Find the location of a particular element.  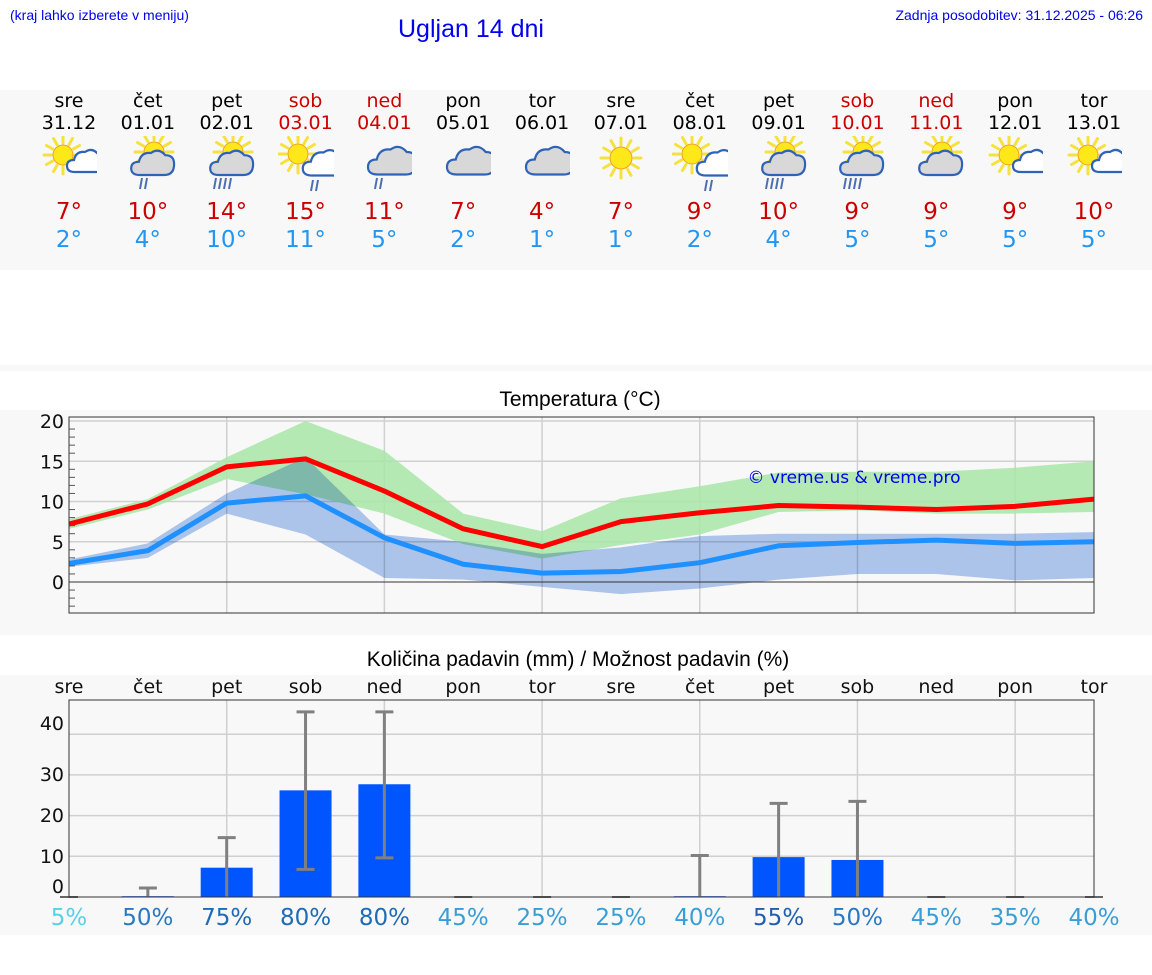

day-date: 07.01 is located at coordinates (621, 123).